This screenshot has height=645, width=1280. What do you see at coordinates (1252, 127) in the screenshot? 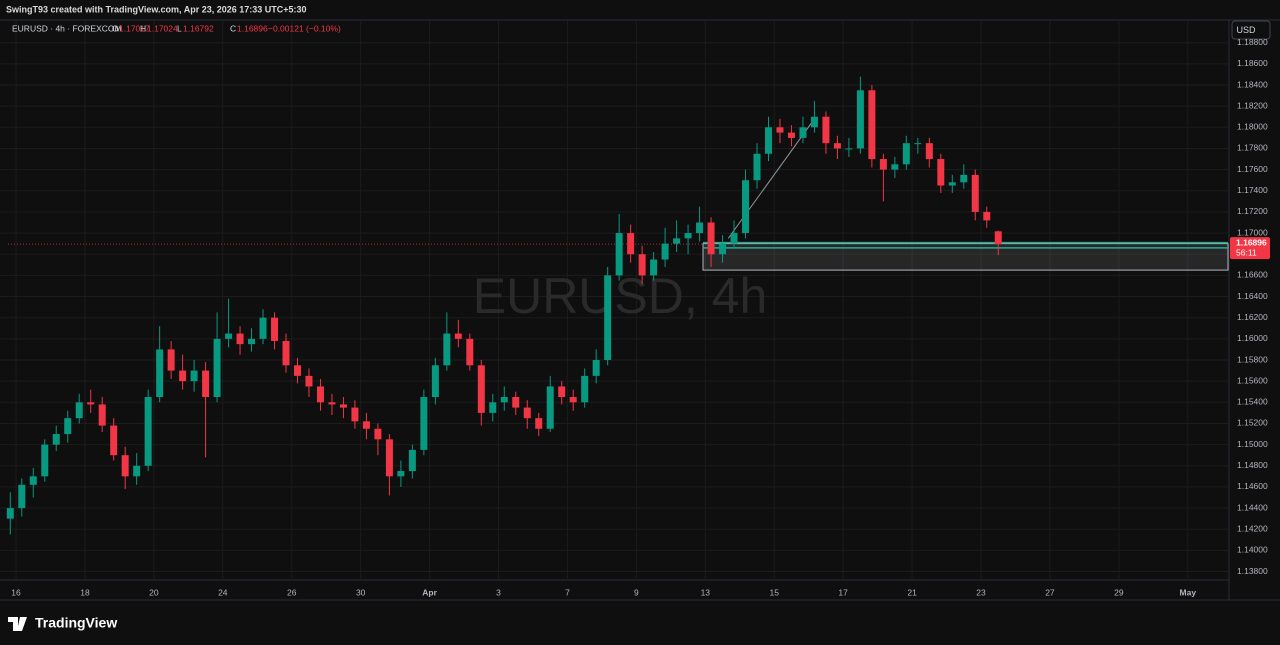
I see `y-tick-label: 1.18000` at bounding box center [1252, 127].